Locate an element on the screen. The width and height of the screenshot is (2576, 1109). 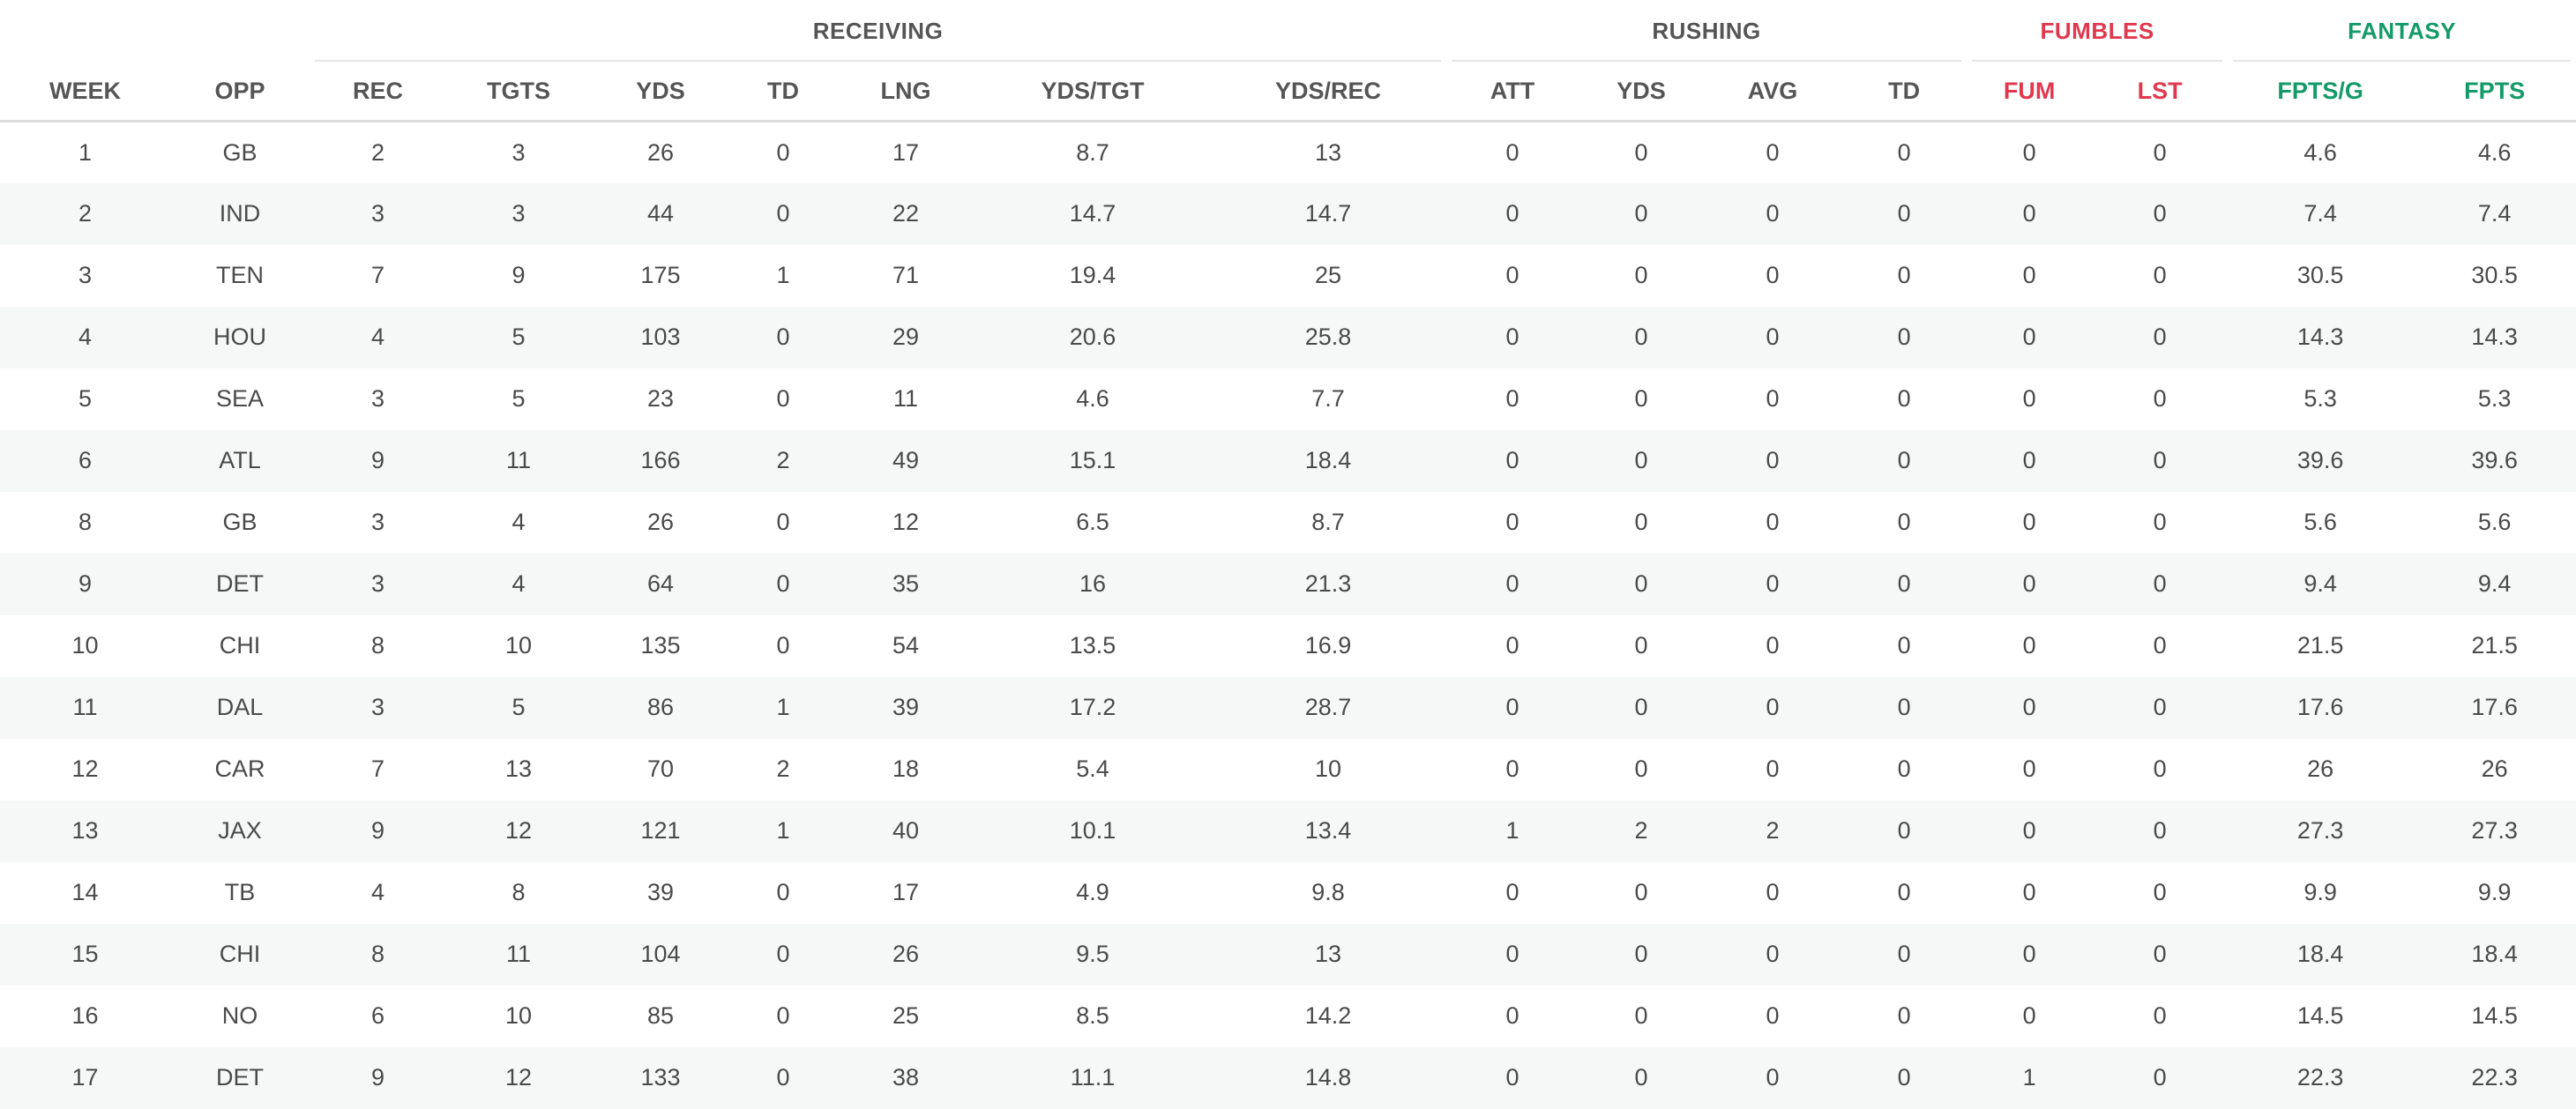
cell-rec-yds: 175 is located at coordinates (660, 275).